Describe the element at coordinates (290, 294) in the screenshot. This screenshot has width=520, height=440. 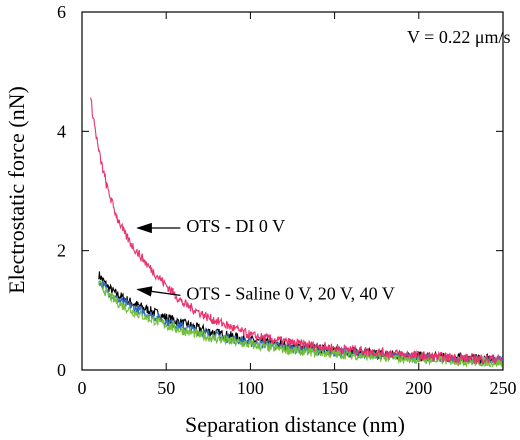
I see `annotation-2: OTS - Saline 0 V, 20 V, 40 V` at that location.